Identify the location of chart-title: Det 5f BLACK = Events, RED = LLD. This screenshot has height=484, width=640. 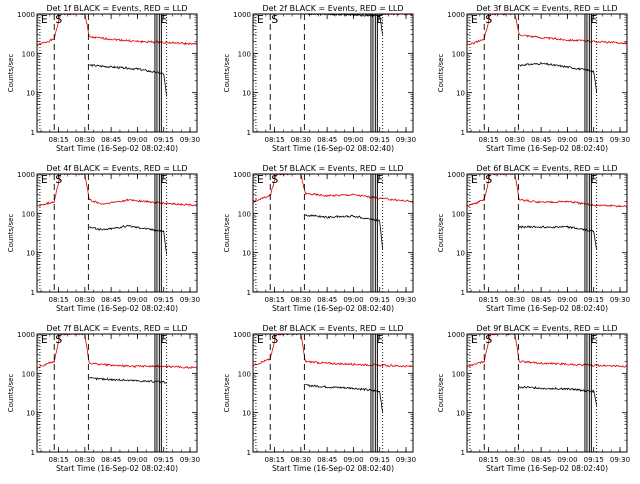
(332, 168).